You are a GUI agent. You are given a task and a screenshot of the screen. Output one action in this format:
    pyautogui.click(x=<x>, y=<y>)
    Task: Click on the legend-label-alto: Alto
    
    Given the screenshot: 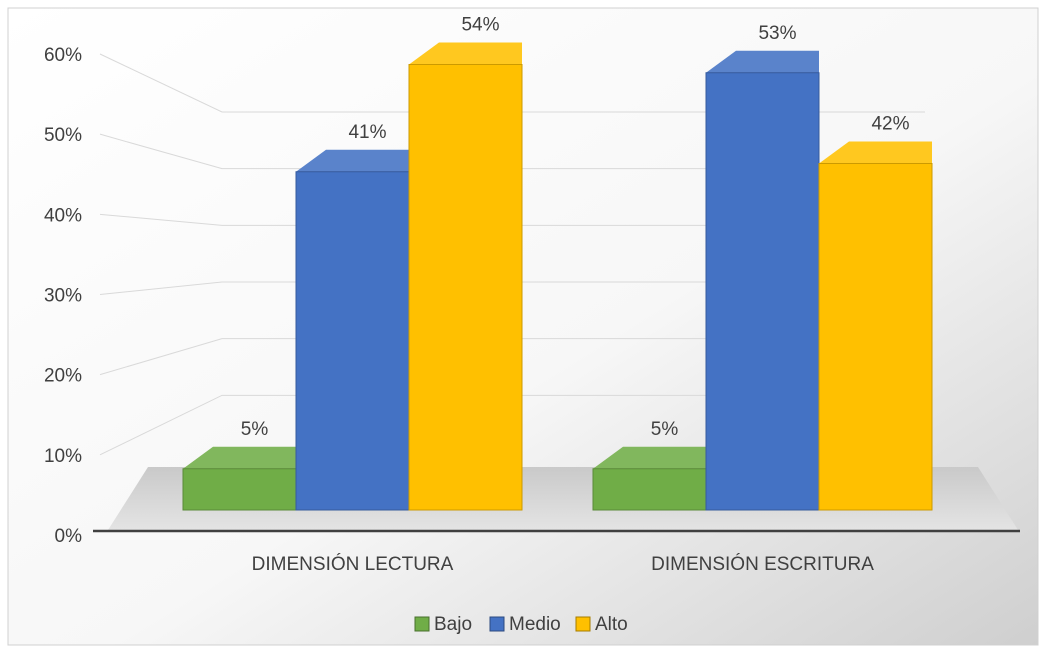 What is the action you would take?
    pyautogui.click(x=611, y=624)
    